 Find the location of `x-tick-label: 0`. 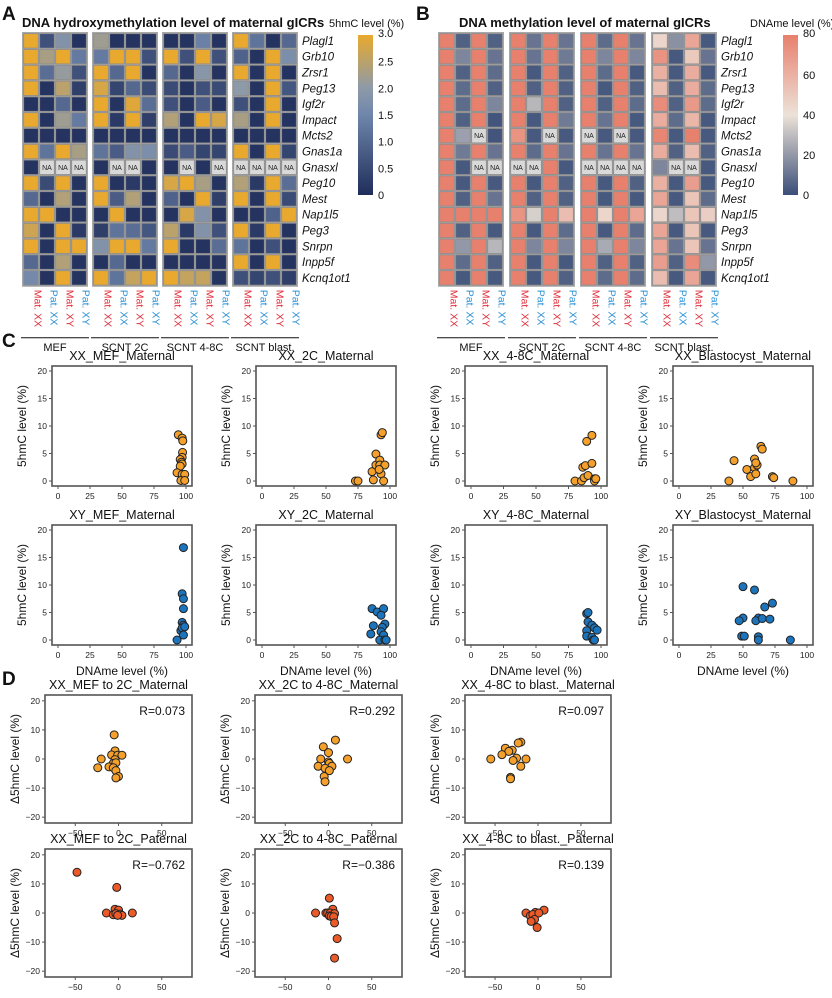

x-tick-label: 0 is located at coordinates (471, 655).